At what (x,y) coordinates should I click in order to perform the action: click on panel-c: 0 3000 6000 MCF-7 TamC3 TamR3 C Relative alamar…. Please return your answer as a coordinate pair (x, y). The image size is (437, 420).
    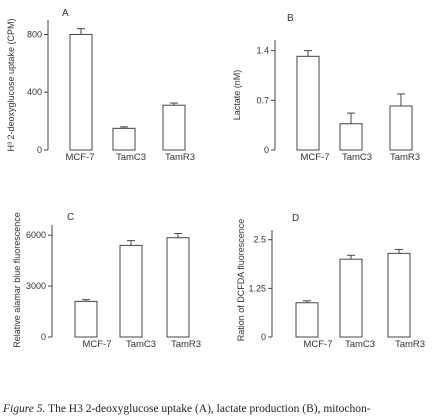
    Looking at the image, I should click on (106, 281).